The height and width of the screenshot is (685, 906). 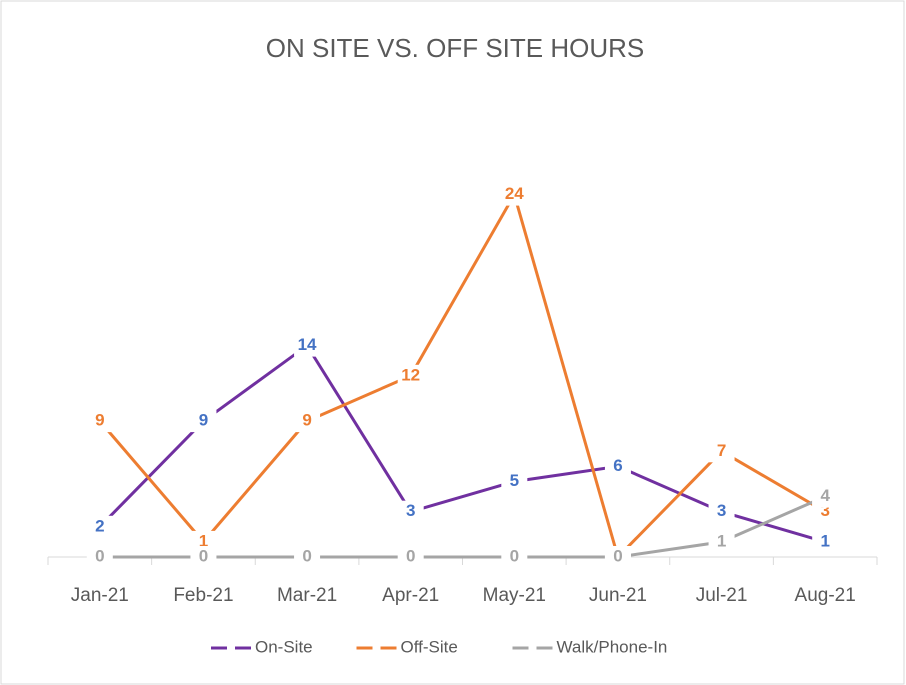 I want to click on data-label: 4, so click(x=825, y=495).